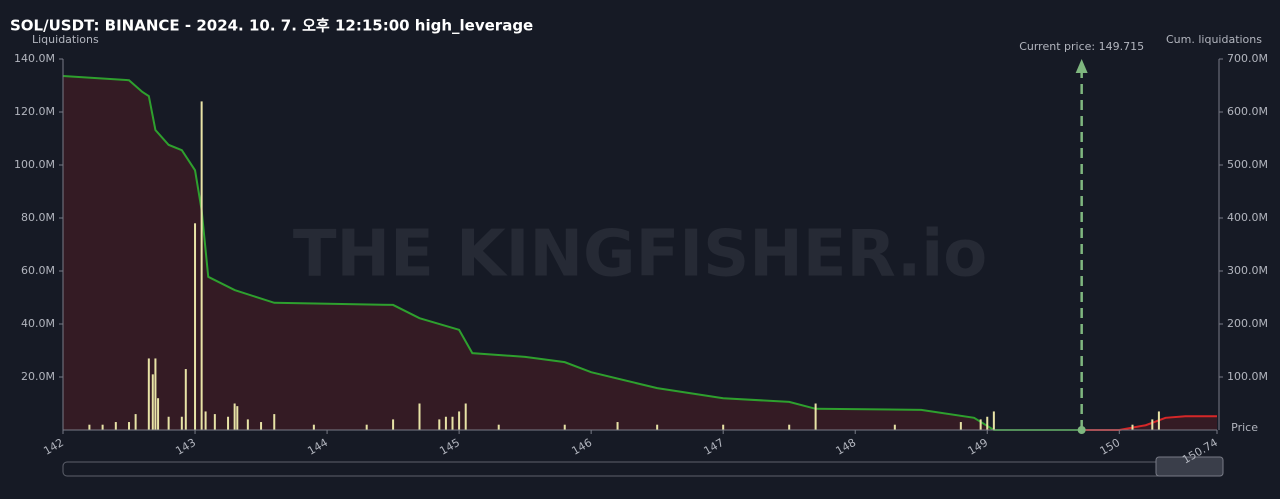  I want to click on y-tick-label: 140.0M, so click(34, 58).